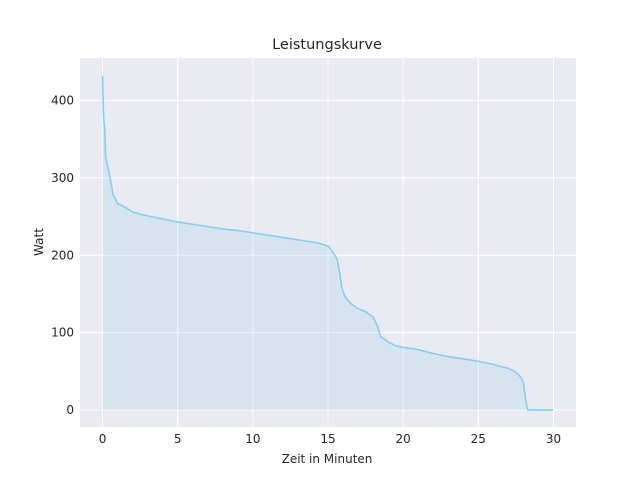  What do you see at coordinates (553, 439) in the screenshot?
I see `x-tick-label: 30` at bounding box center [553, 439].